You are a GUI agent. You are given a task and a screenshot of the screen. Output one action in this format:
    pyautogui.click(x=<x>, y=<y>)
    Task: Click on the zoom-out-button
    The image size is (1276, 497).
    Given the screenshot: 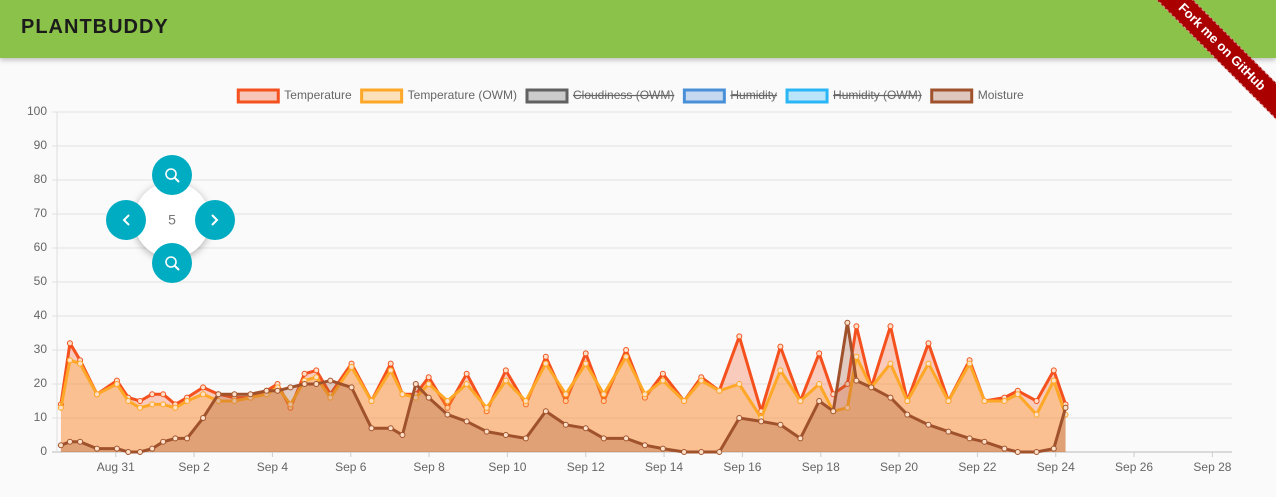 What is the action you would take?
    pyautogui.click(x=172, y=263)
    